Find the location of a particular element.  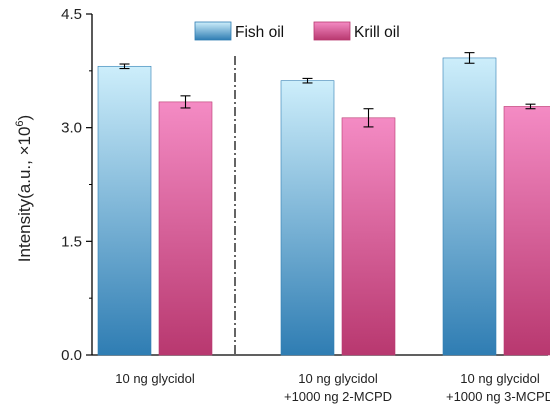

y-tick-label: 4.5 is located at coordinates (71, 14).